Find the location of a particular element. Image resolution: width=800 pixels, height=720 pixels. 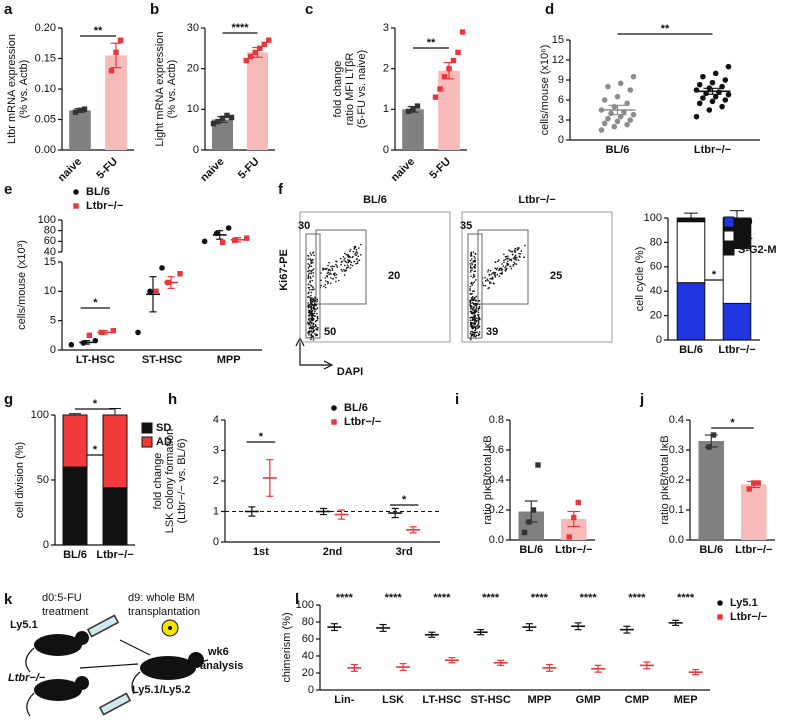

gate-value: 35 is located at coordinates (466, 226).